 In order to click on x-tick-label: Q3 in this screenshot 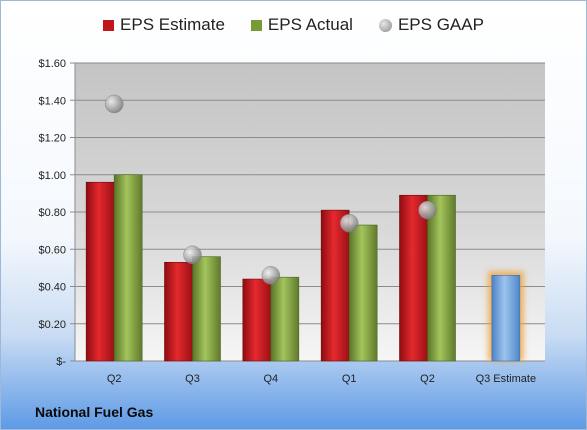, I will do `click(192, 379)`.